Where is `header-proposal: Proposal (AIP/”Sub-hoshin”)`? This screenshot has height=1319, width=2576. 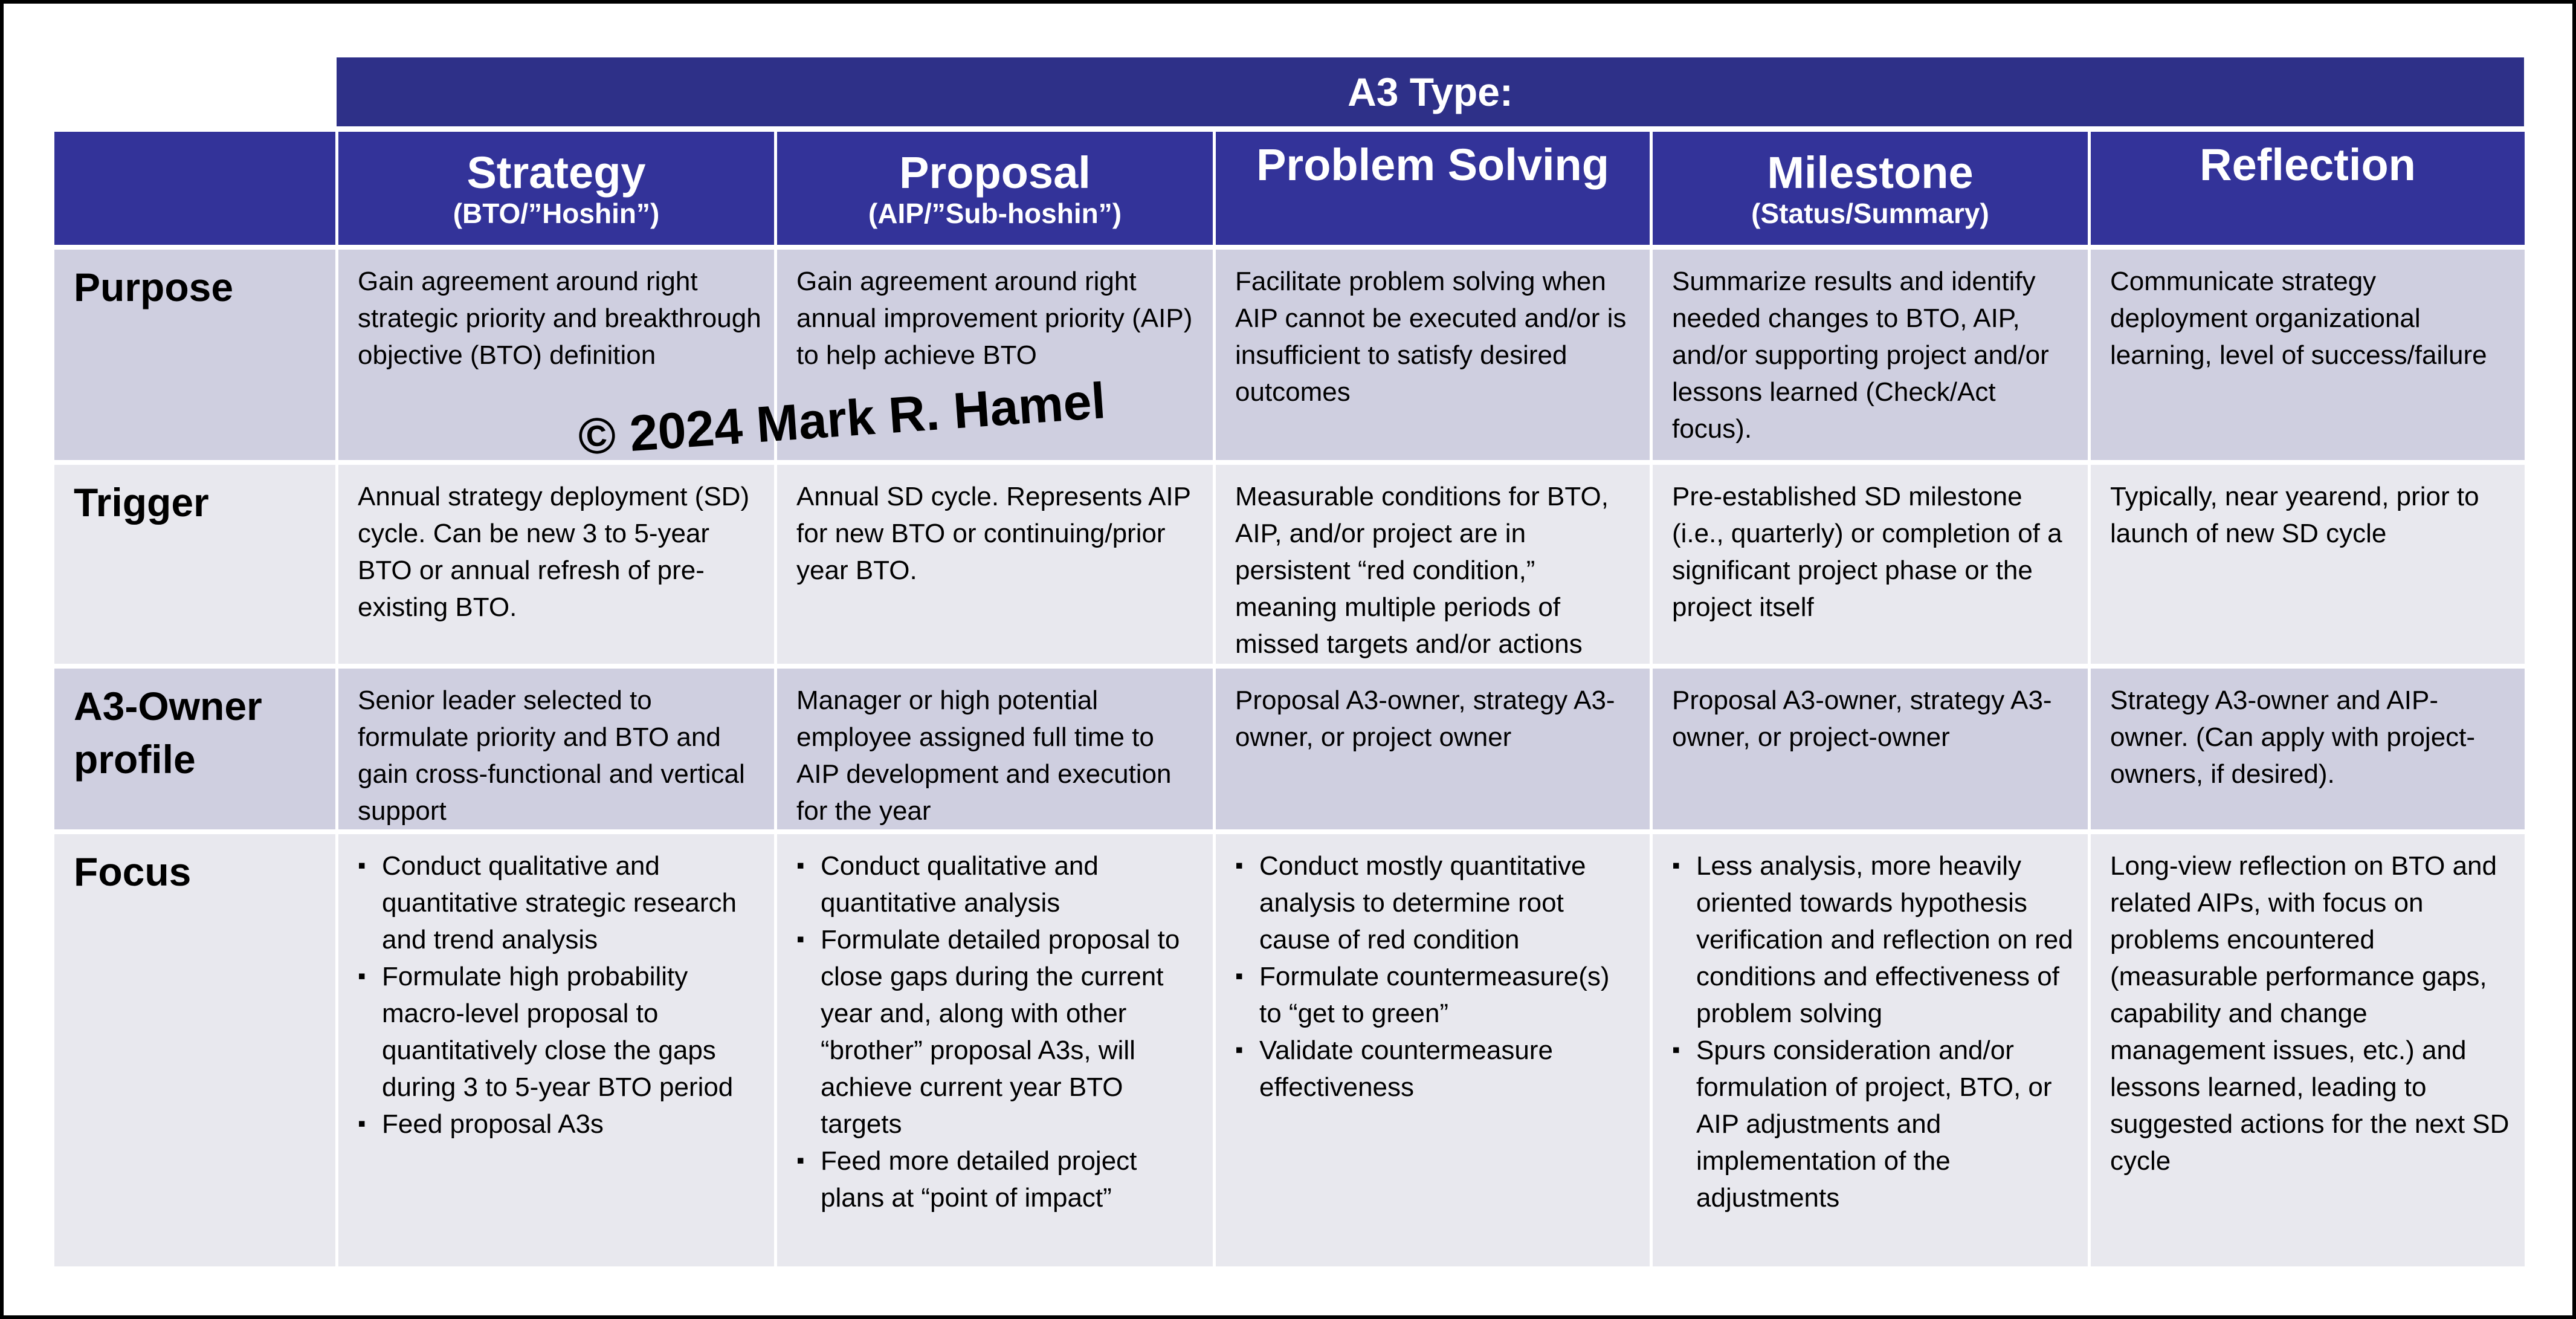
header-proposal: Proposal (AIP/”Sub-hoshin”) is located at coordinates (995, 188).